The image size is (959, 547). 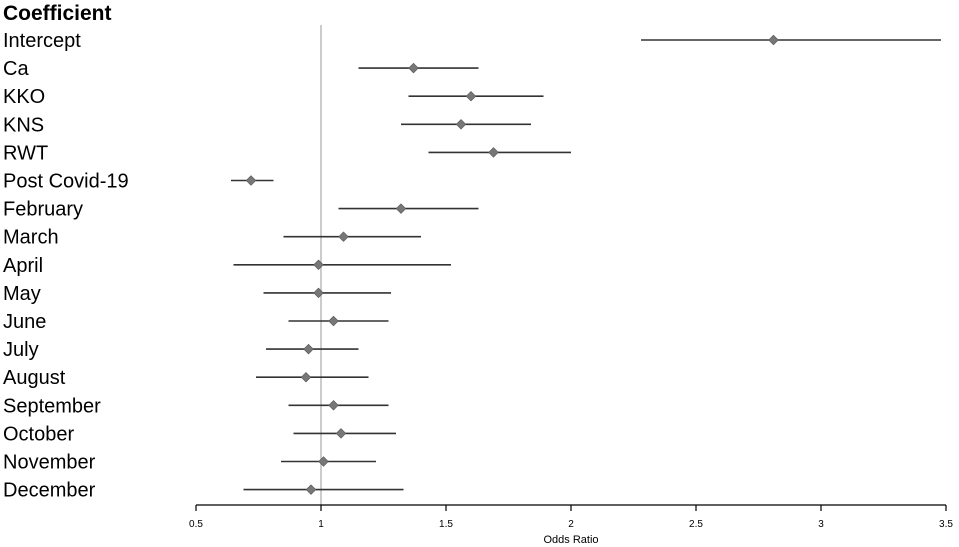 I want to click on row-label: July, so click(x=21, y=350).